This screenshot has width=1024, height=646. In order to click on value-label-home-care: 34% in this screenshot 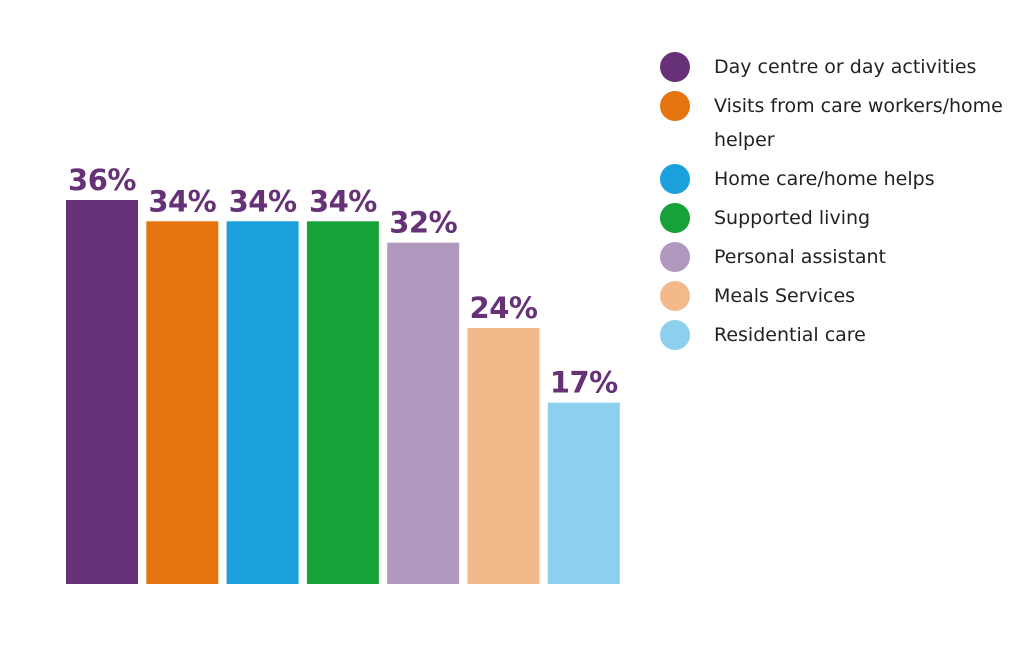, I will do `click(263, 201)`.